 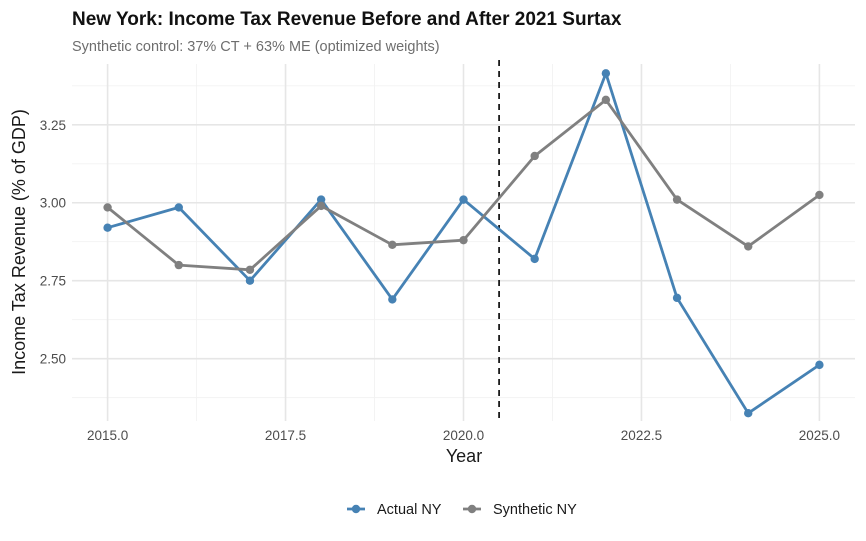 What do you see at coordinates (464, 456) in the screenshot?
I see `x-axis-title: Year` at bounding box center [464, 456].